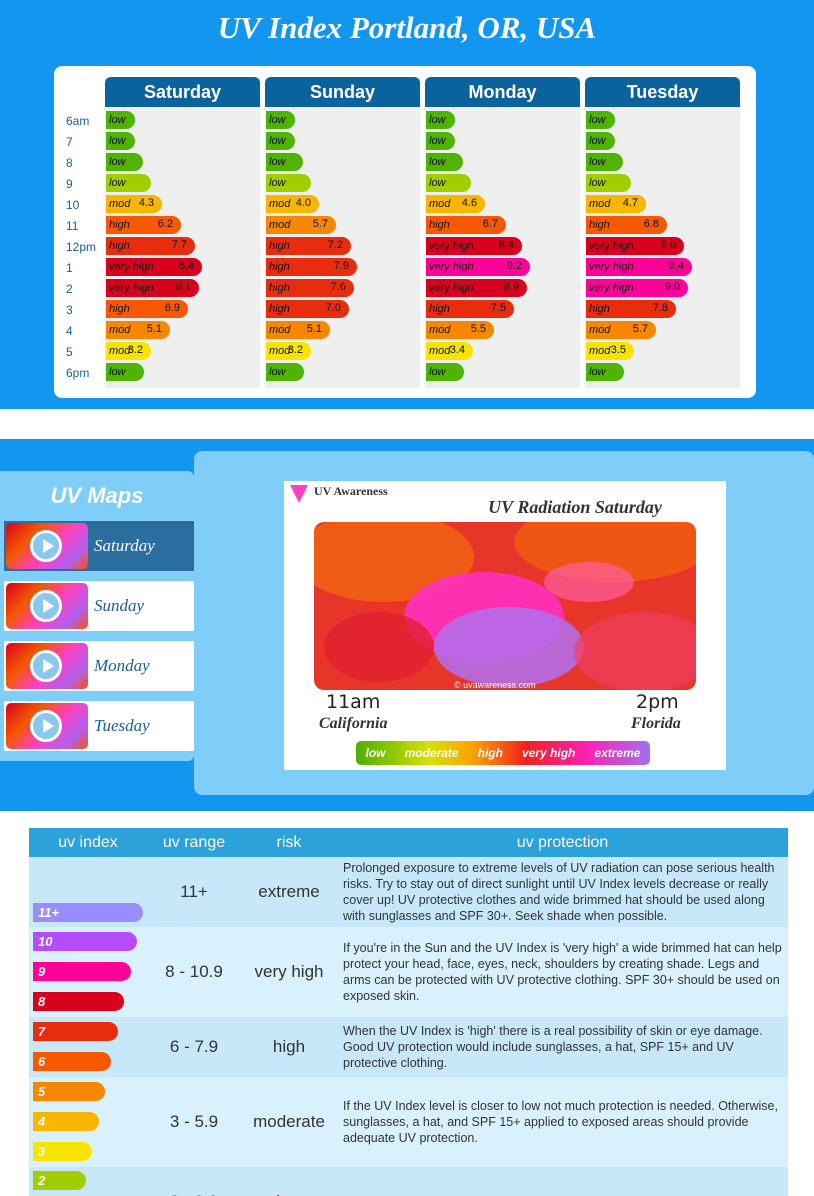  I want to click on uv-value: 3.5, so click(618, 350).